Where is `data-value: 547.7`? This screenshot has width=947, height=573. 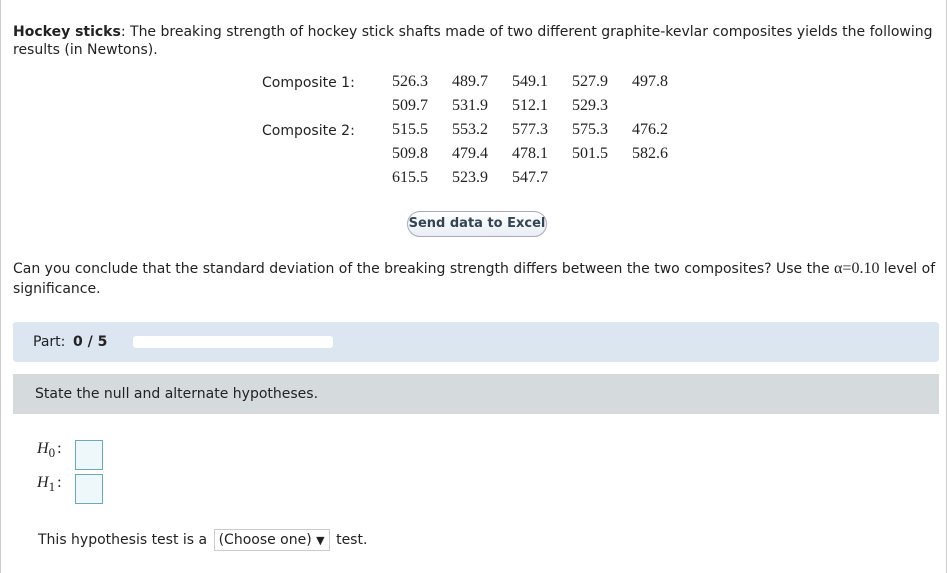 data-value: 547.7 is located at coordinates (530, 177).